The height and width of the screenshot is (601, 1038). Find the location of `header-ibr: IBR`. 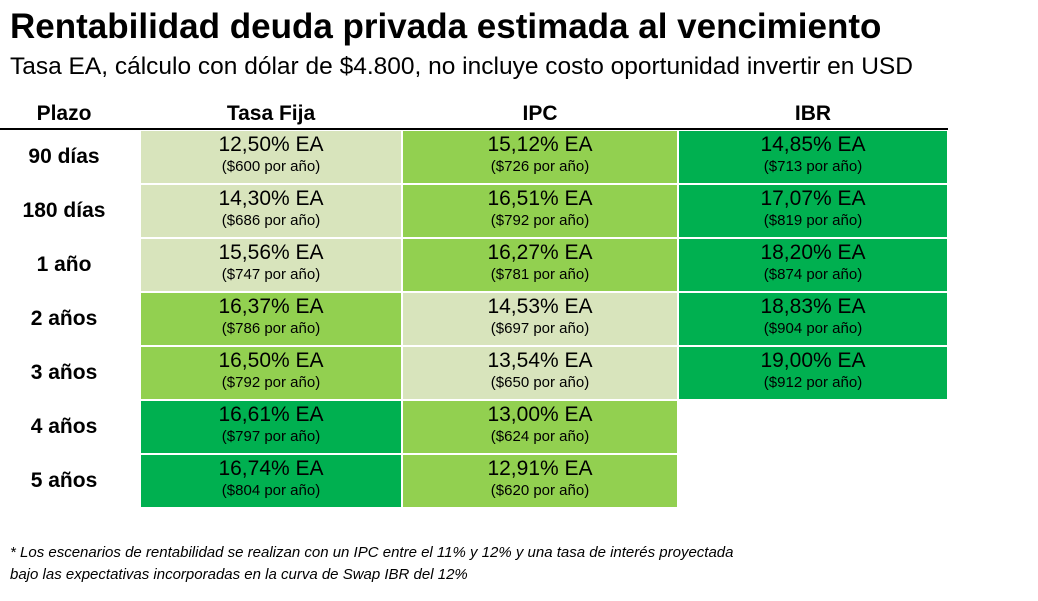

header-ibr: IBR is located at coordinates (813, 113).